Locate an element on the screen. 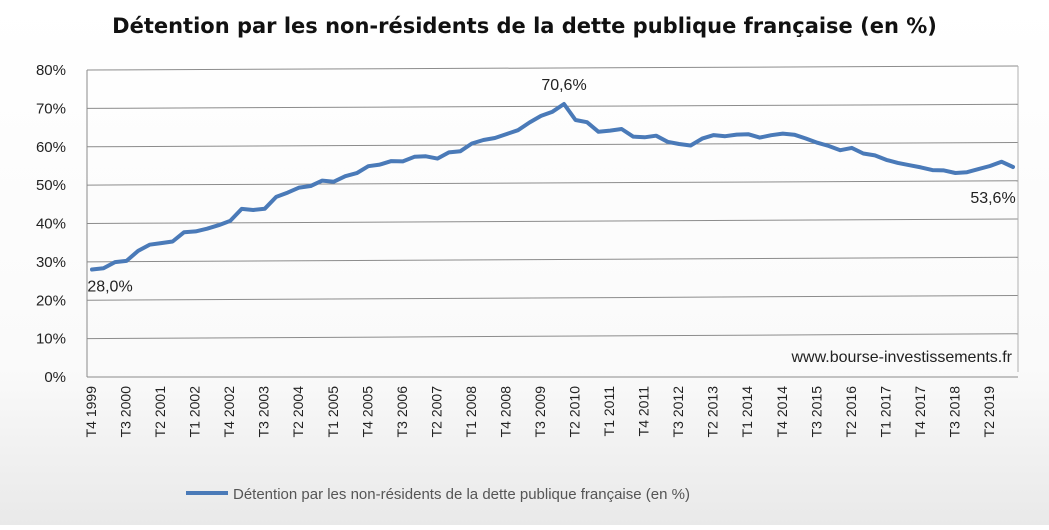  x-tick-label: T3 2006 is located at coordinates (402, 412).